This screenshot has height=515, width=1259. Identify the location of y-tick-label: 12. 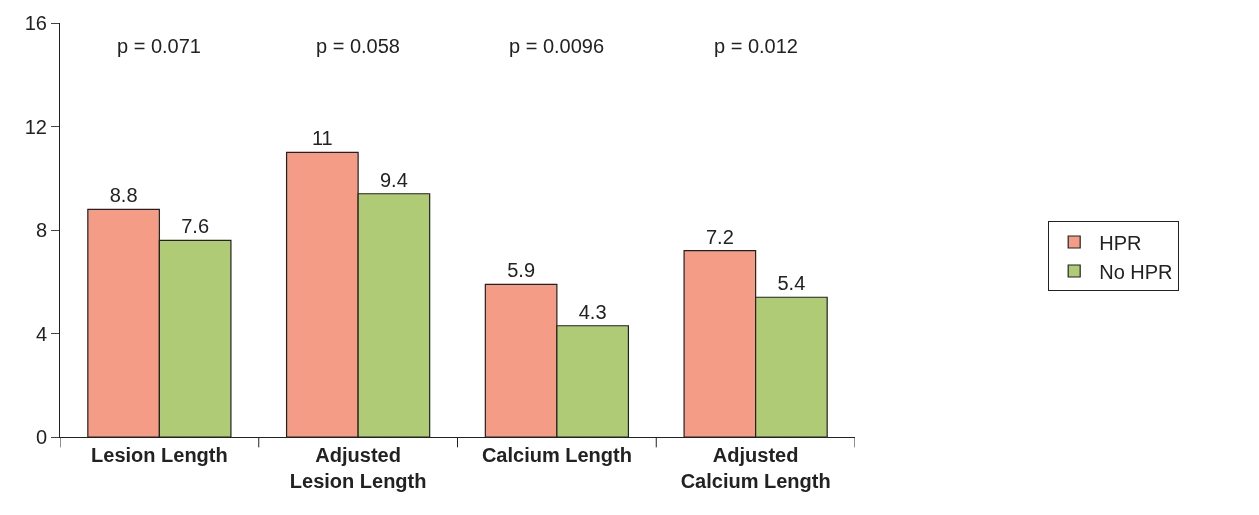
(35, 126).